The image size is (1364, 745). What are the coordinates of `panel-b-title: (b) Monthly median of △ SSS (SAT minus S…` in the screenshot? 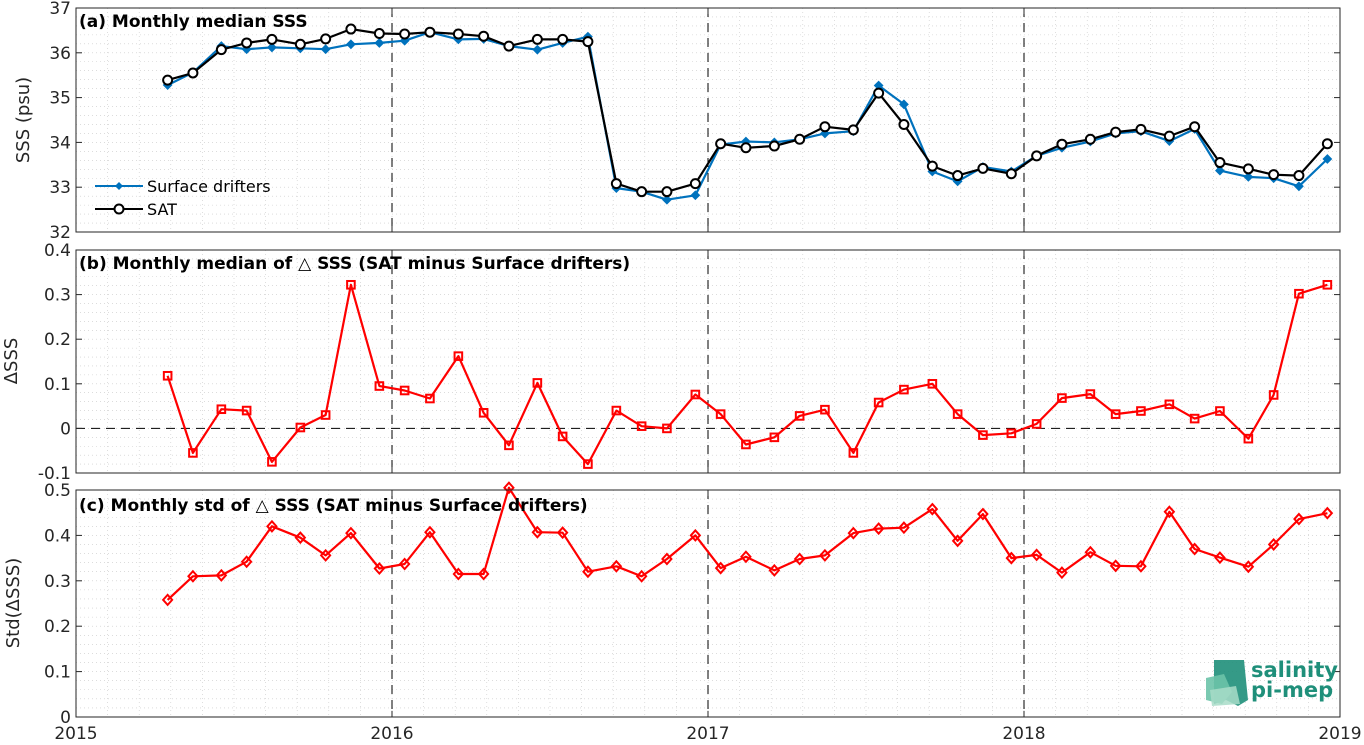 It's located at (354, 264).